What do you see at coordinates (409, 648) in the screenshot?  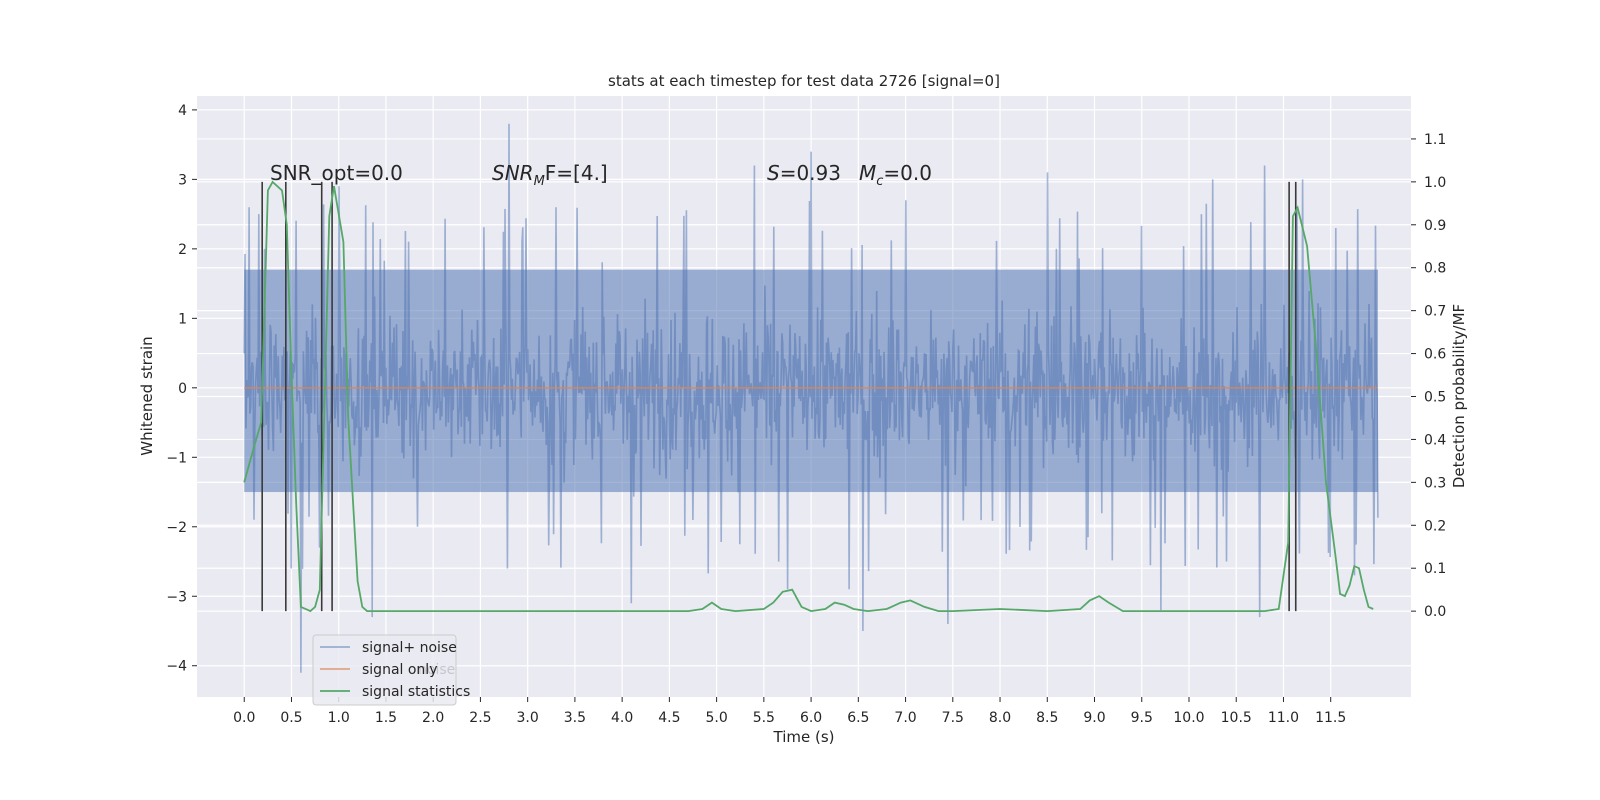 I see `legend-label-signal-plus-noise: signal+ noise` at bounding box center [409, 648].